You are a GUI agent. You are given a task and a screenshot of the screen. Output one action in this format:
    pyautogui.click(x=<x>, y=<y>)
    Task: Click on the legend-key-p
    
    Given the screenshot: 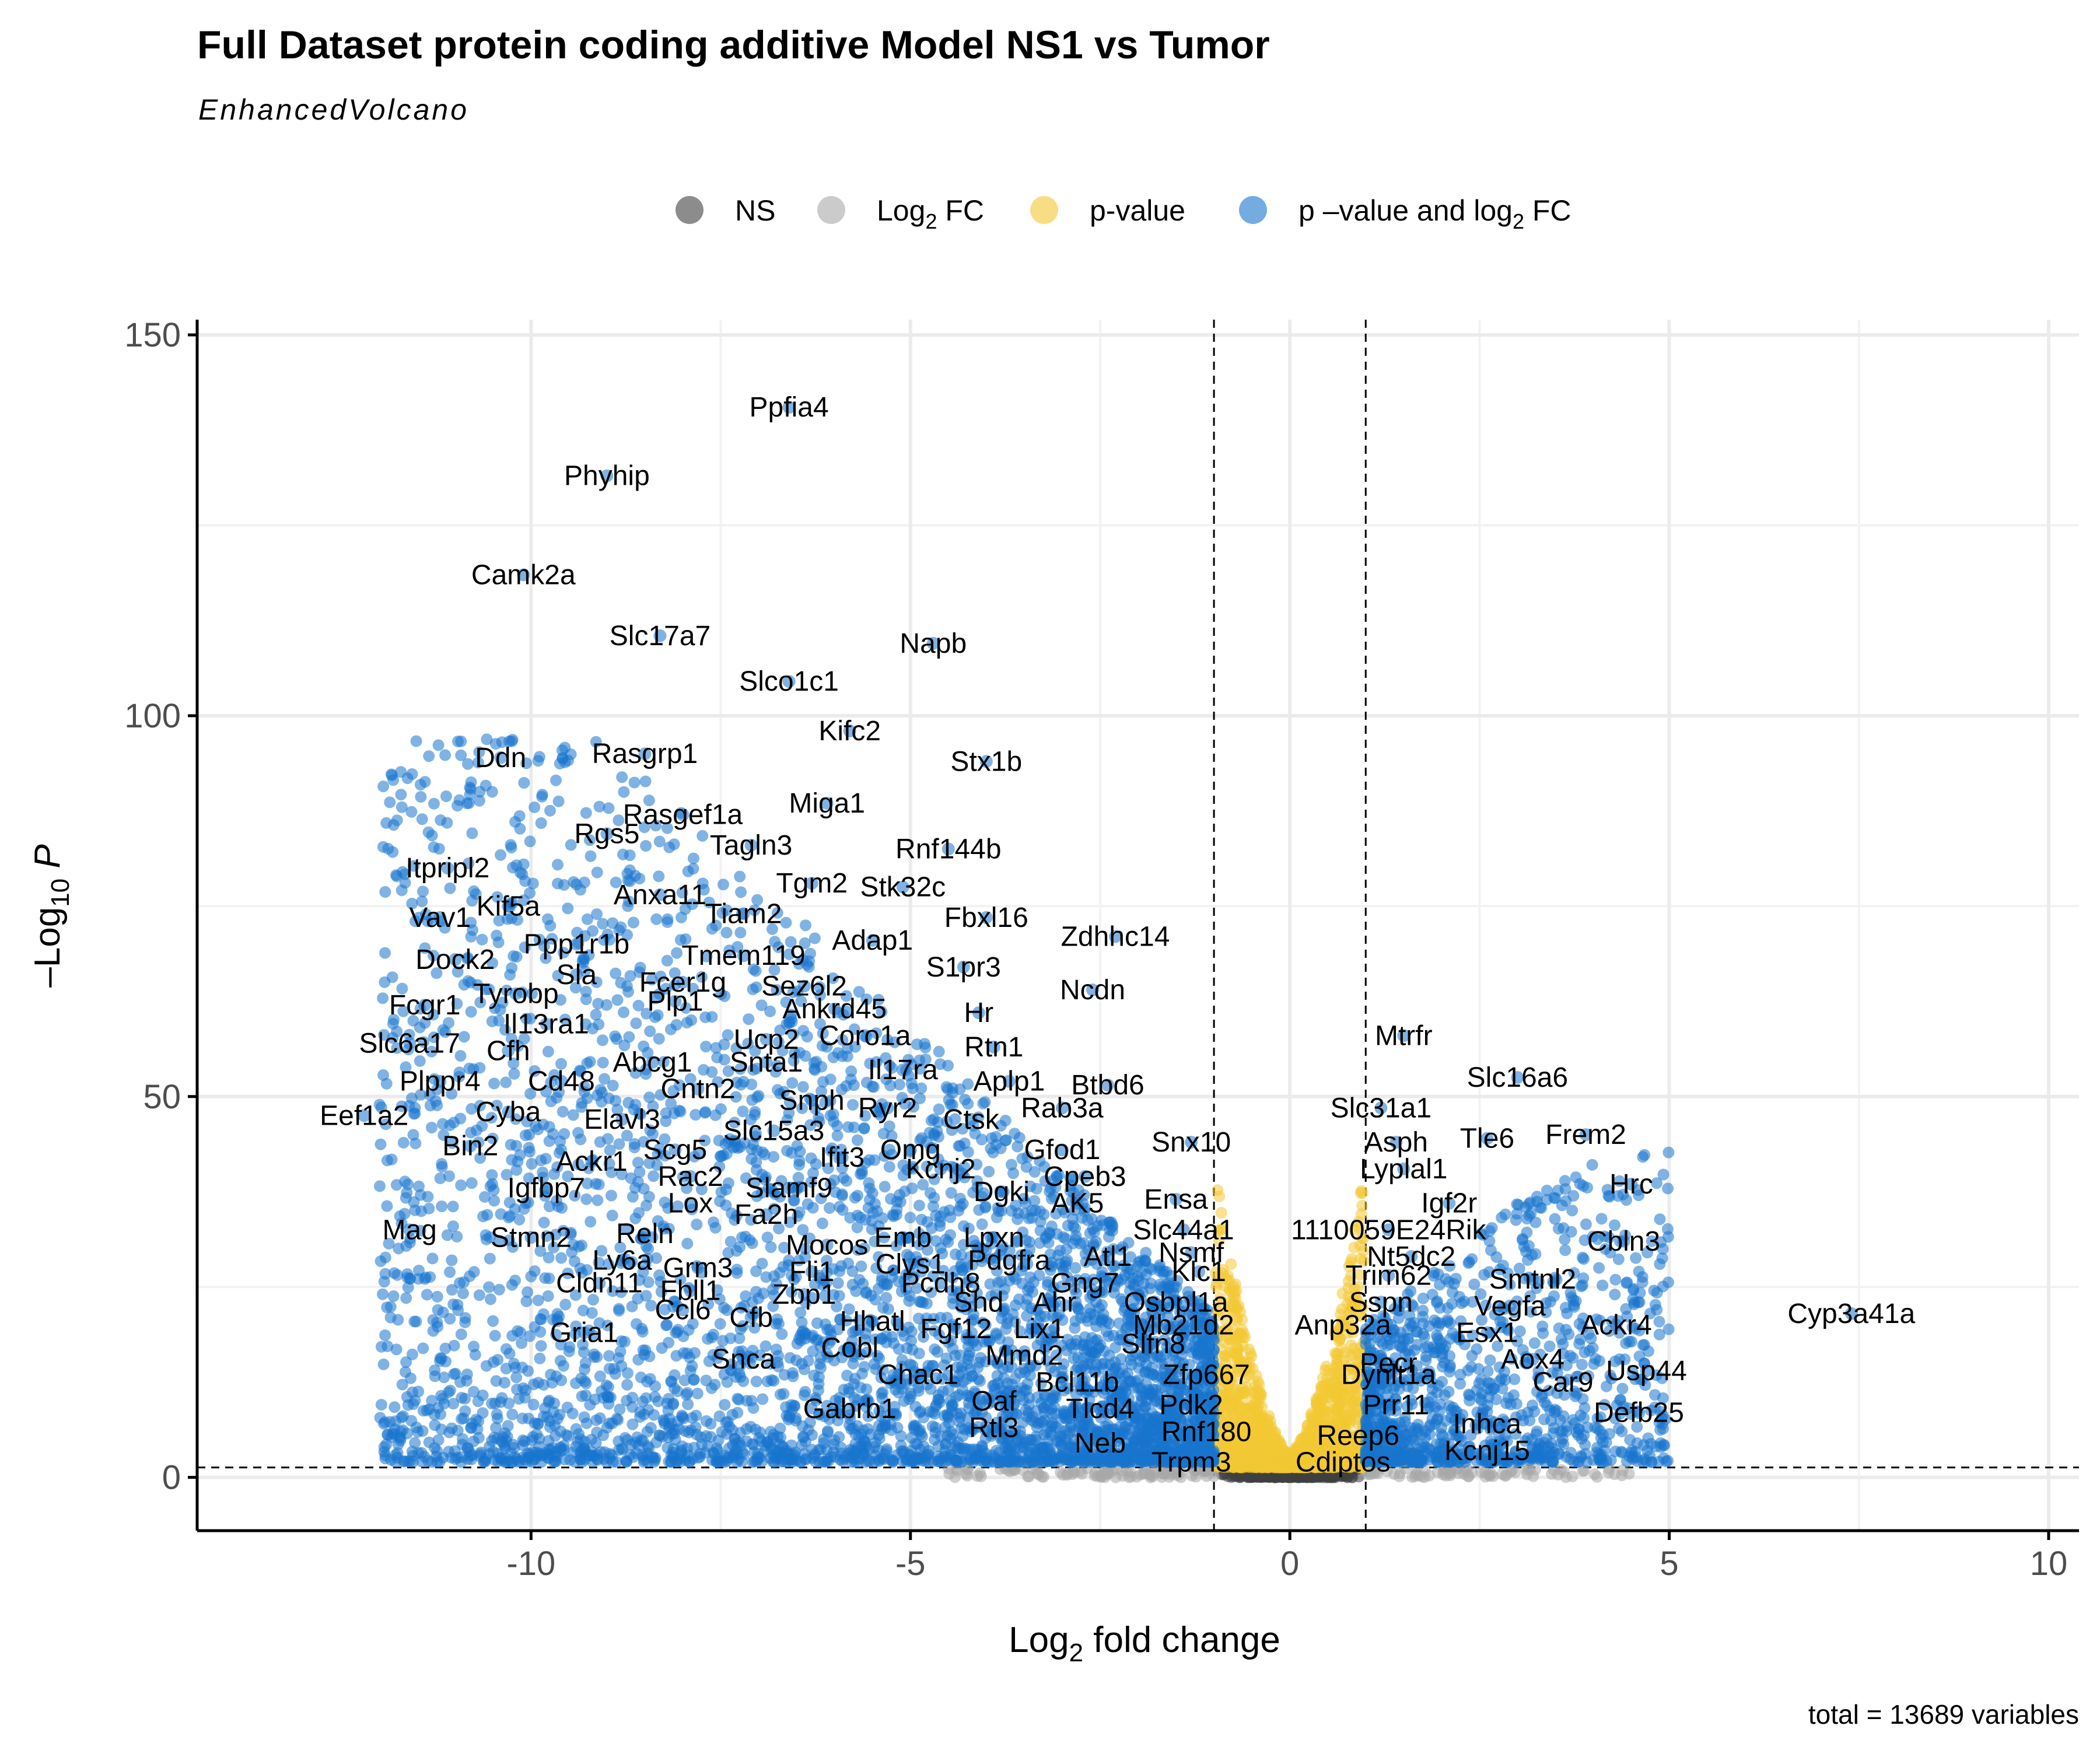 What is the action you would take?
    pyautogui.click(x=1044, y=210)
    